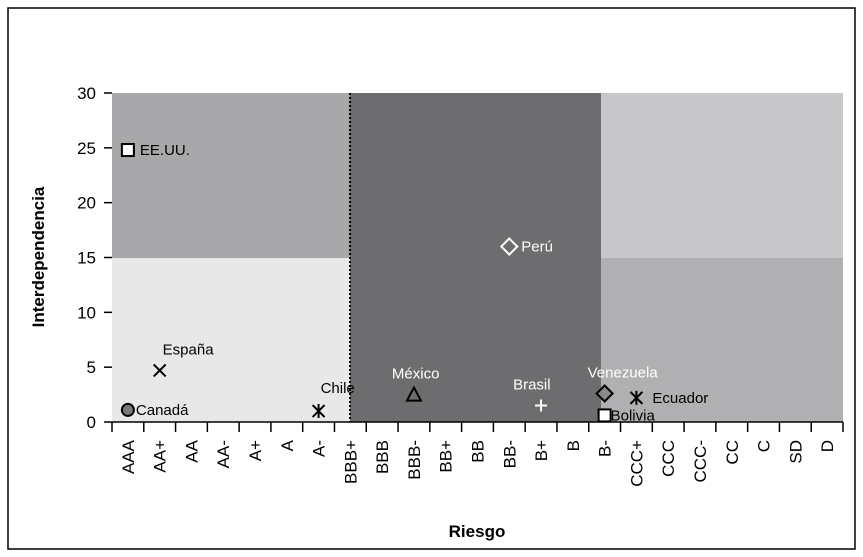 Image resolution: width=863 pixels, height=557 pixels. I want to click on x-tick-label: CC, so click(732, 452).